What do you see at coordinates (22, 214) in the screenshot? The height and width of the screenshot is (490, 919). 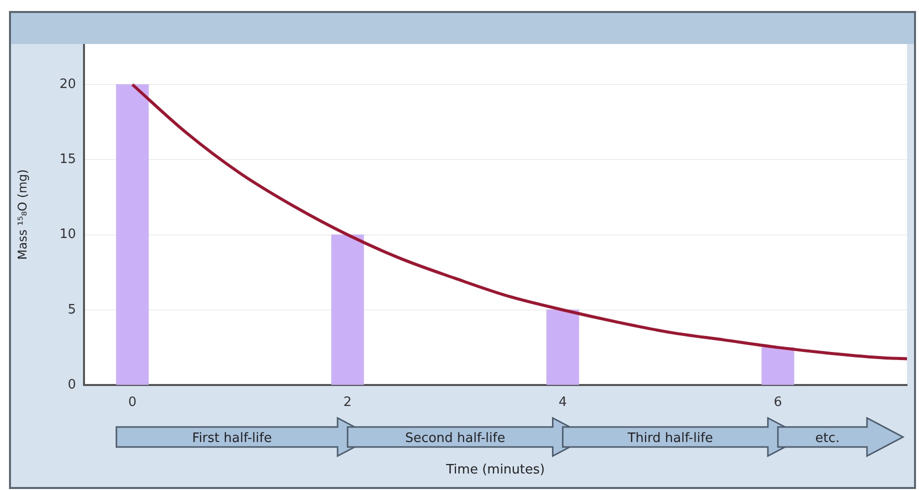 I see `y-axis-title: Mass ¹⁵₈O (mg)` at bounding box center [22, 214].